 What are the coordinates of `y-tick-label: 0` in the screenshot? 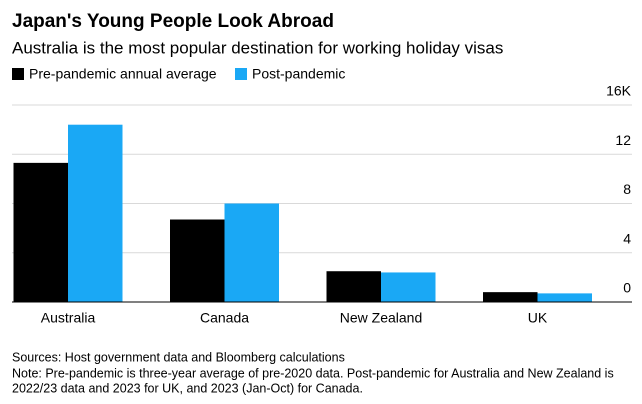 It's located at (627, 288).